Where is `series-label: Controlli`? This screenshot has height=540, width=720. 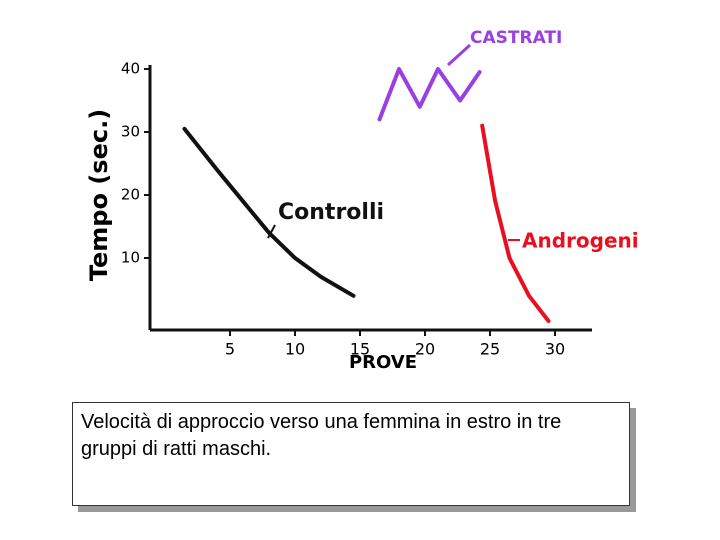
series-label: Controlli is located at coordinates (331, 212).